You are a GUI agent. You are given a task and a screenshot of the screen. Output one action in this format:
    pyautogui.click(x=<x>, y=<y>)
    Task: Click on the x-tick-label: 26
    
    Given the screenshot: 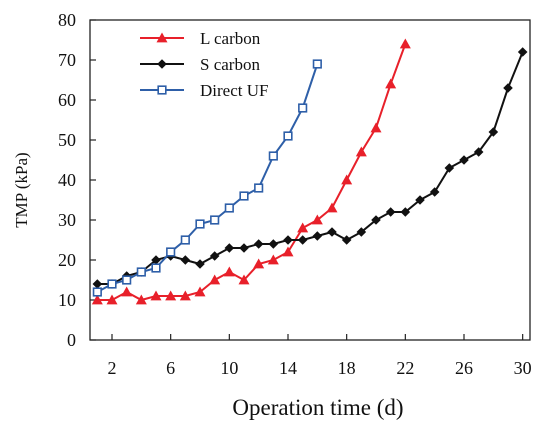 What is the action you would take?
    pyautogui.click(x=464, y=368)
    